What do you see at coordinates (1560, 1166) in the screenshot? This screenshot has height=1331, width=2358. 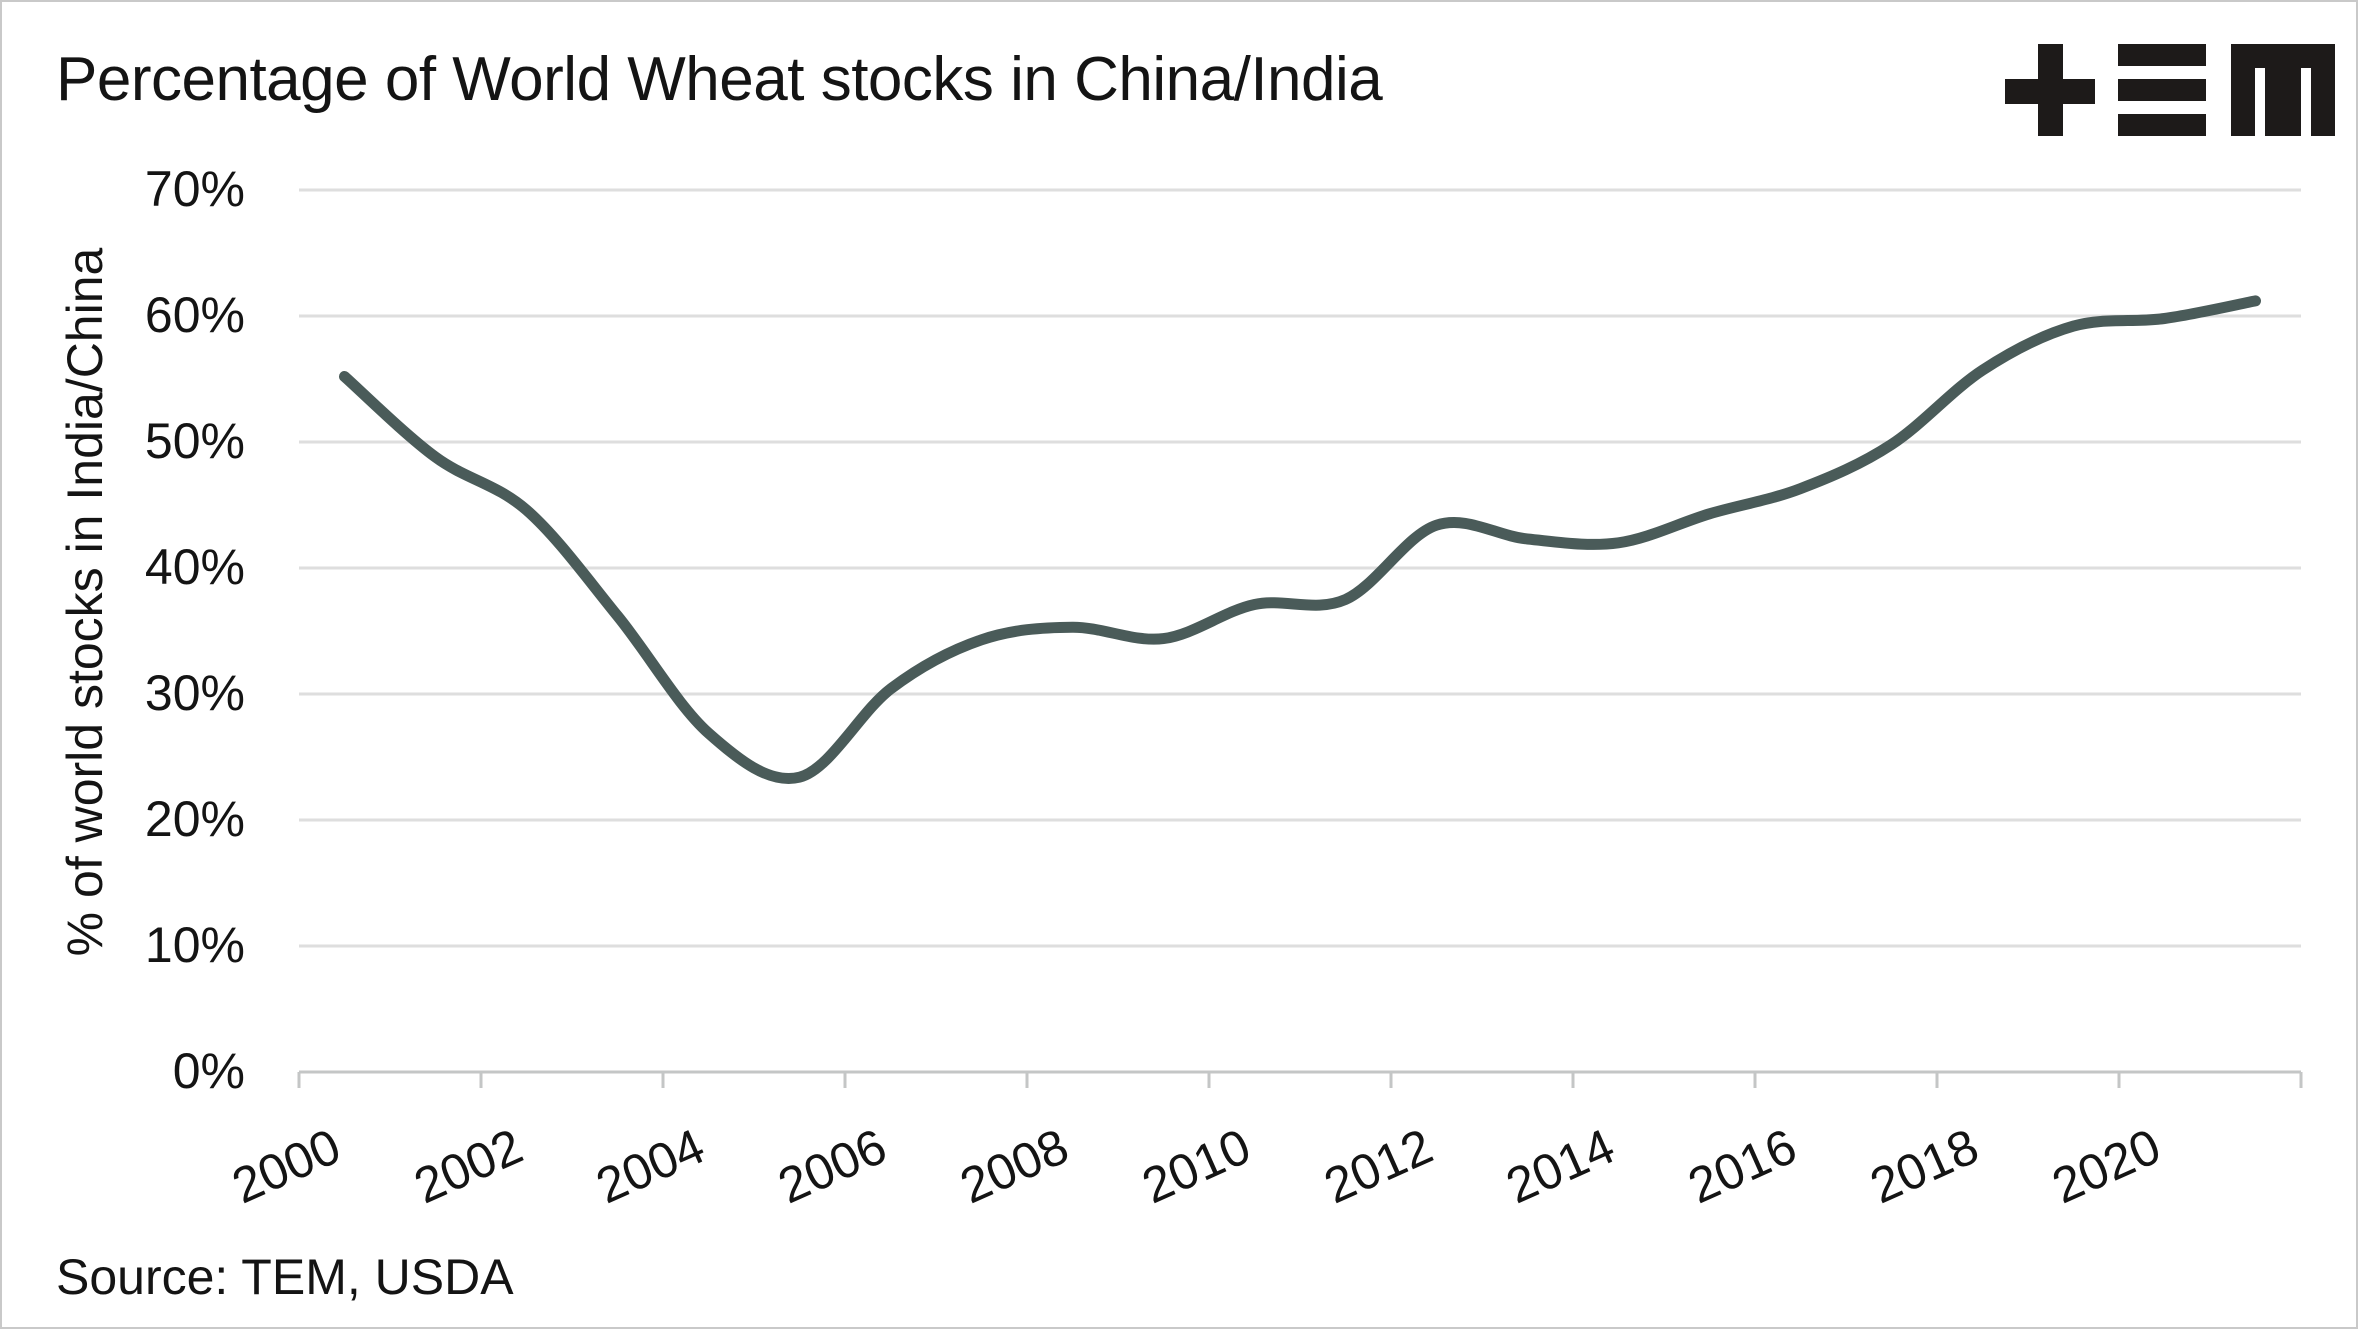 I see `x-tick-label-2014: 2014` at bounding box center [1560, 1166].